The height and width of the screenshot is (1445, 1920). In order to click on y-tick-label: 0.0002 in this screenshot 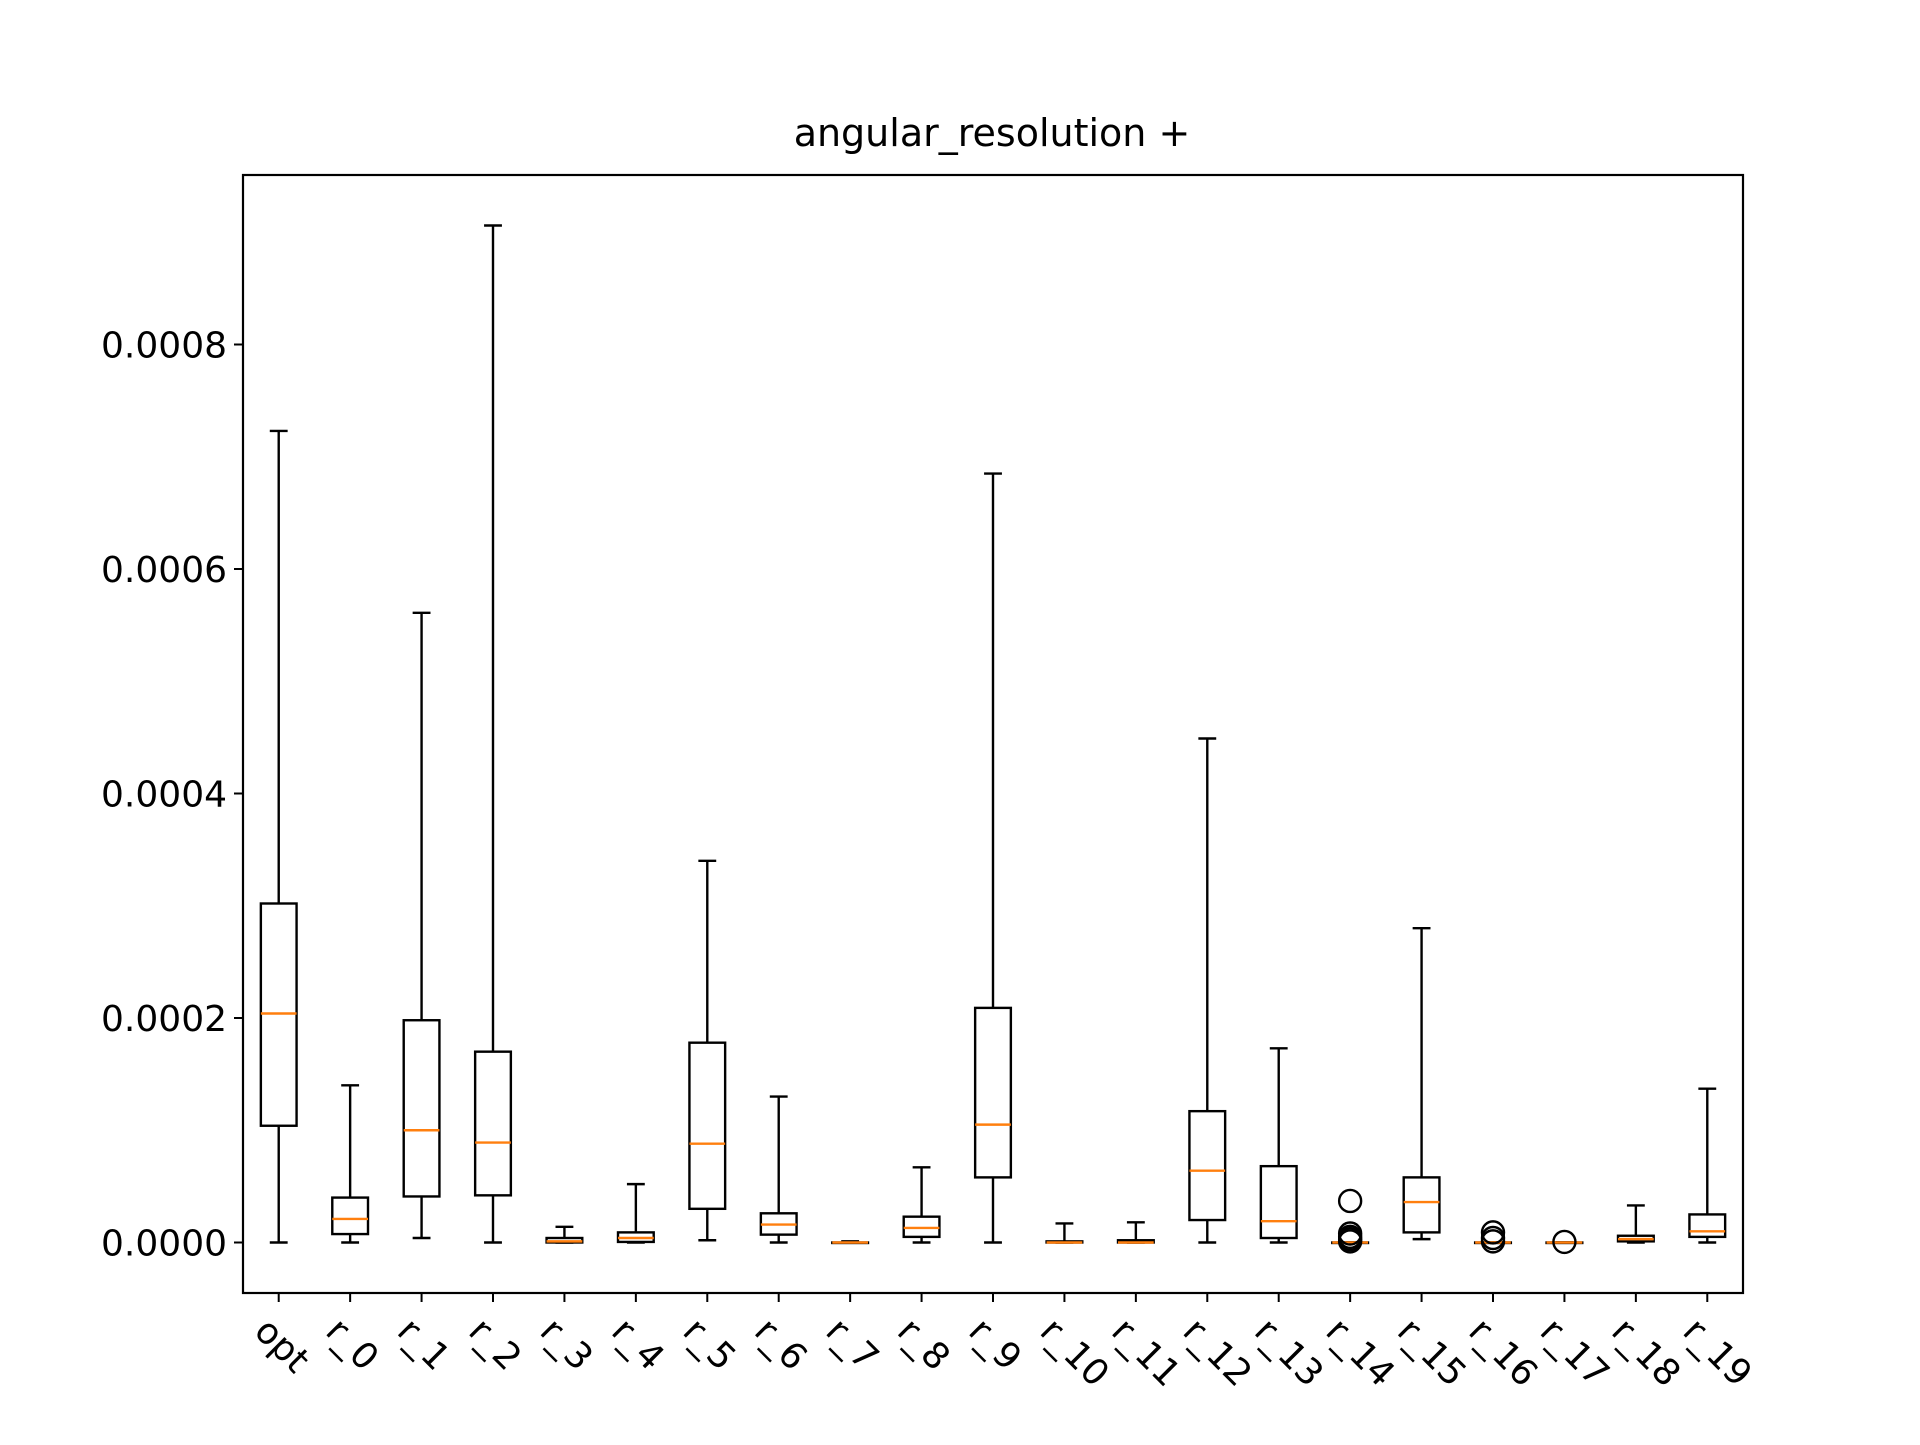, I will do `click(164, 1019)`.